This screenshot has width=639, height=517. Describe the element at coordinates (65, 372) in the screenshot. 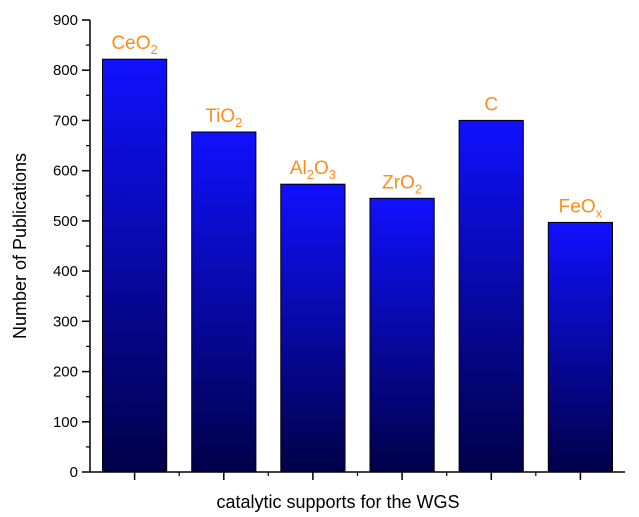

I see `y-tick-label: 200` at that location.